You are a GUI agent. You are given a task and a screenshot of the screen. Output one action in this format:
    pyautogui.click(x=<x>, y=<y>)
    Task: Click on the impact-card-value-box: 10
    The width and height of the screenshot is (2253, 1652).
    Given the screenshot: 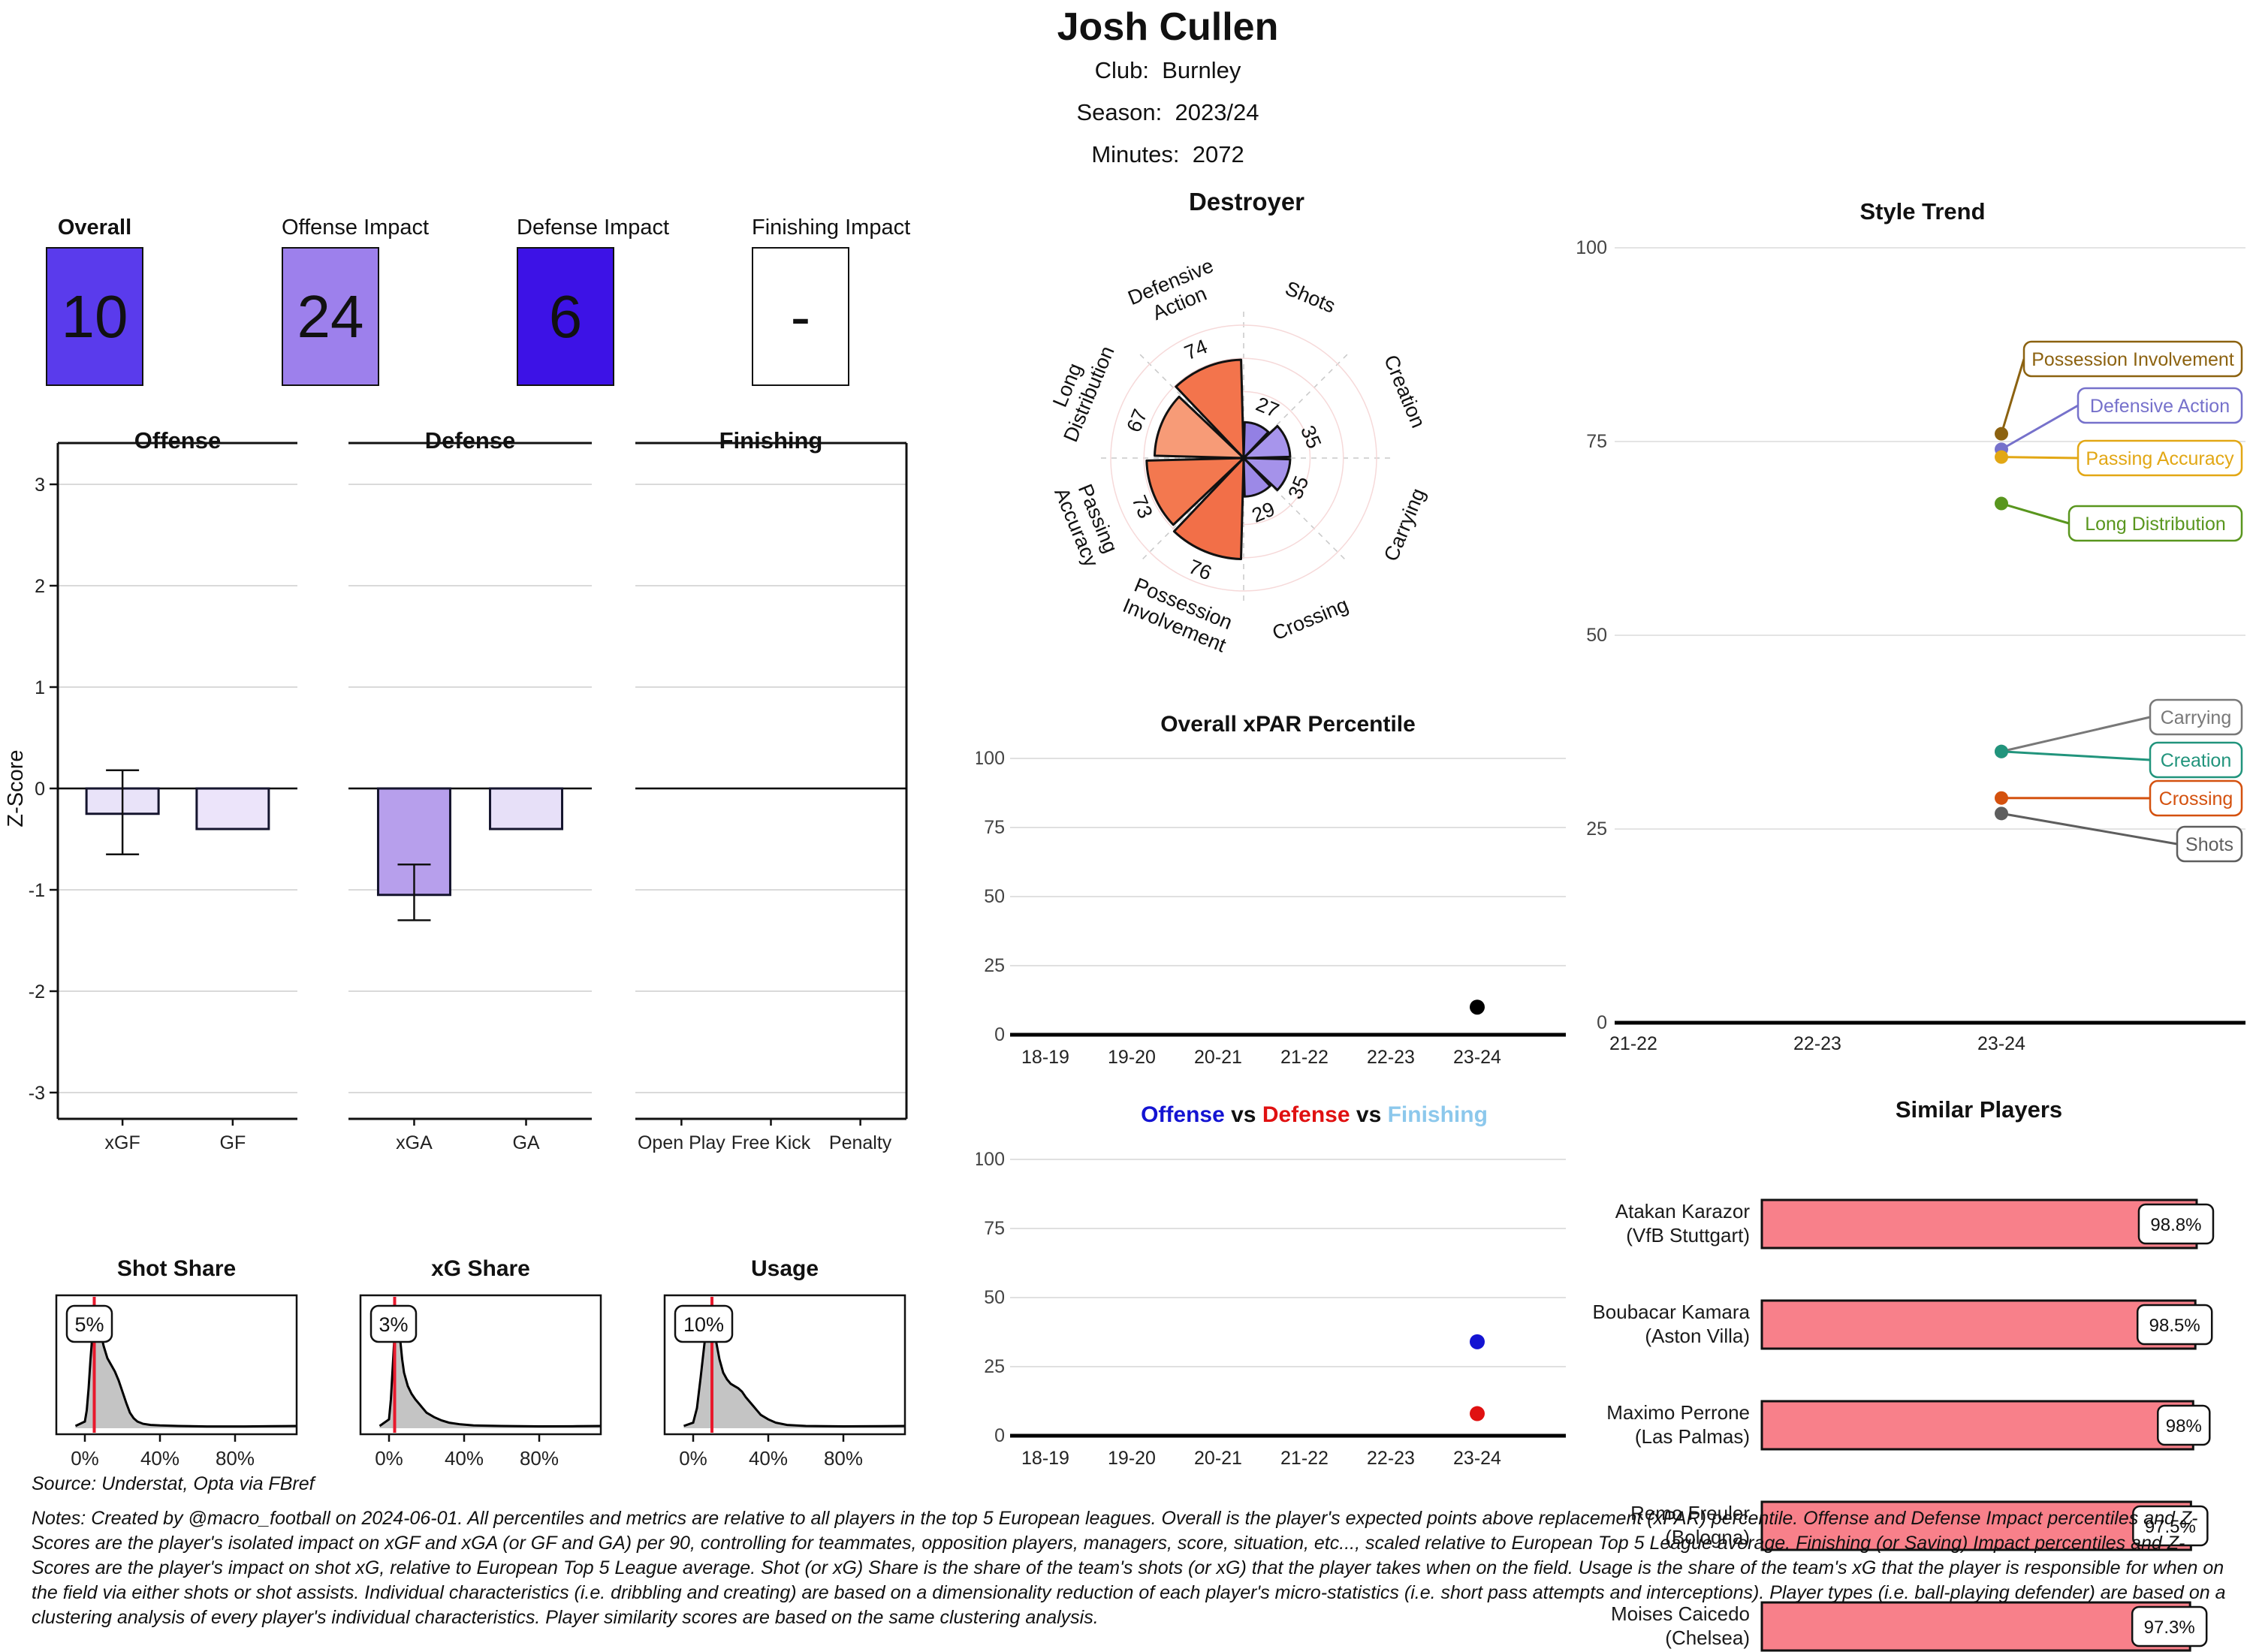 What is the action you would take?
    pyautogui.click(x=95, y=316)
    